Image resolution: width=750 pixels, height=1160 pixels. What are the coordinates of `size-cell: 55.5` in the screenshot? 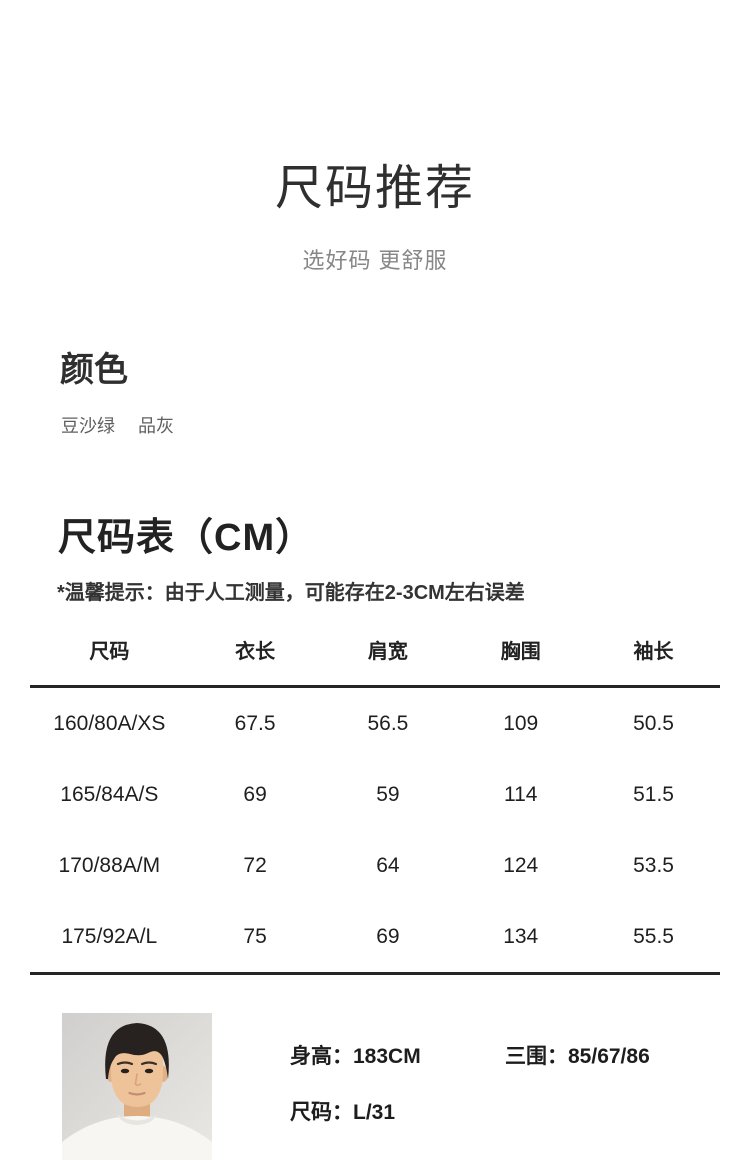 It's located at (653, 936).